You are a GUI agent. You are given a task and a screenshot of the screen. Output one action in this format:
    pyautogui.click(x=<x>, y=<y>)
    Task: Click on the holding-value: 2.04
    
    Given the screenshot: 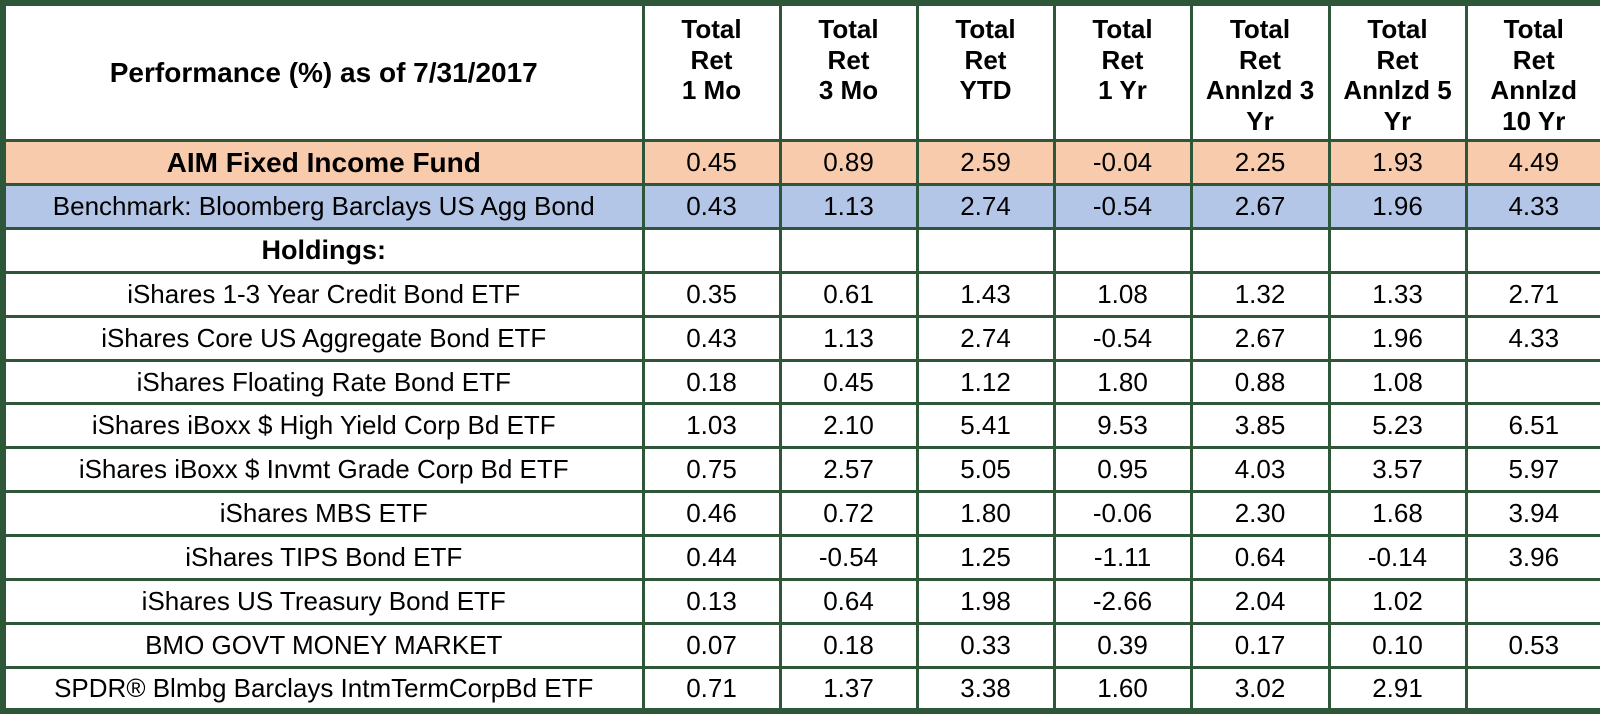 What is the action you would take?
    pyautogui.click(x=1260, y=601)
    